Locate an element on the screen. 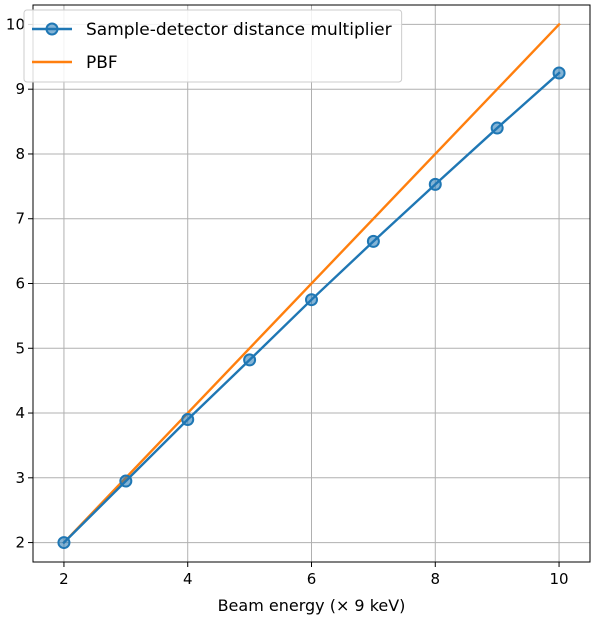  legend-label: PBF is located at coordinates (102, 63).